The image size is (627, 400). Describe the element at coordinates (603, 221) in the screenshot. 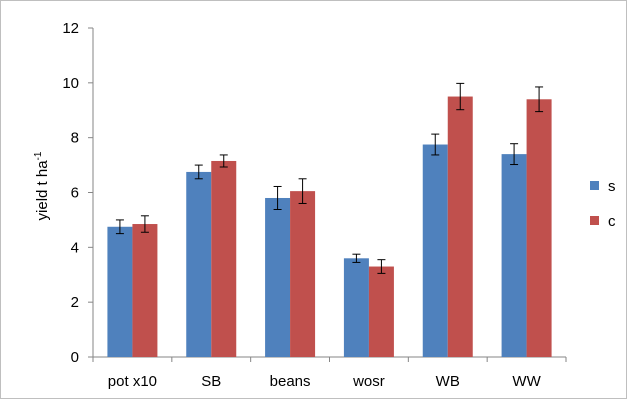

I see `legend-item-c: c` at that location.